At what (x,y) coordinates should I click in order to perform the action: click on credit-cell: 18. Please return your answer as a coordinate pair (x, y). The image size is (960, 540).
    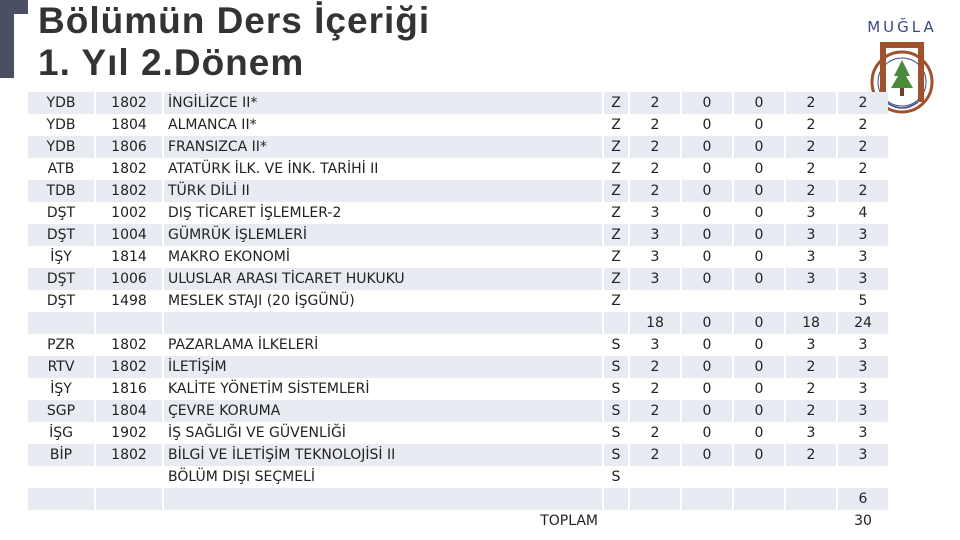
    Looking at the image, I should click on (811, 323).